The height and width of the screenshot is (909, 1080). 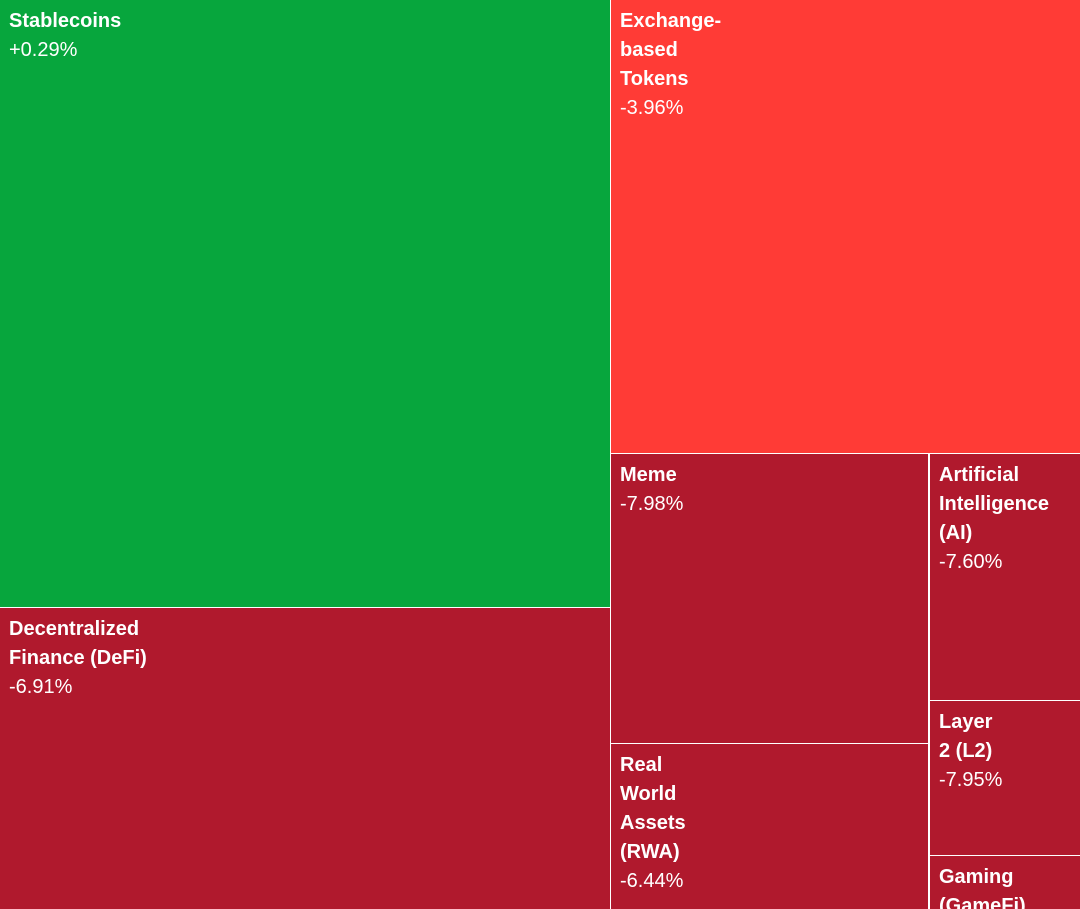 I want to click on tile-change: -7.60%, so click(x=971, y=562).